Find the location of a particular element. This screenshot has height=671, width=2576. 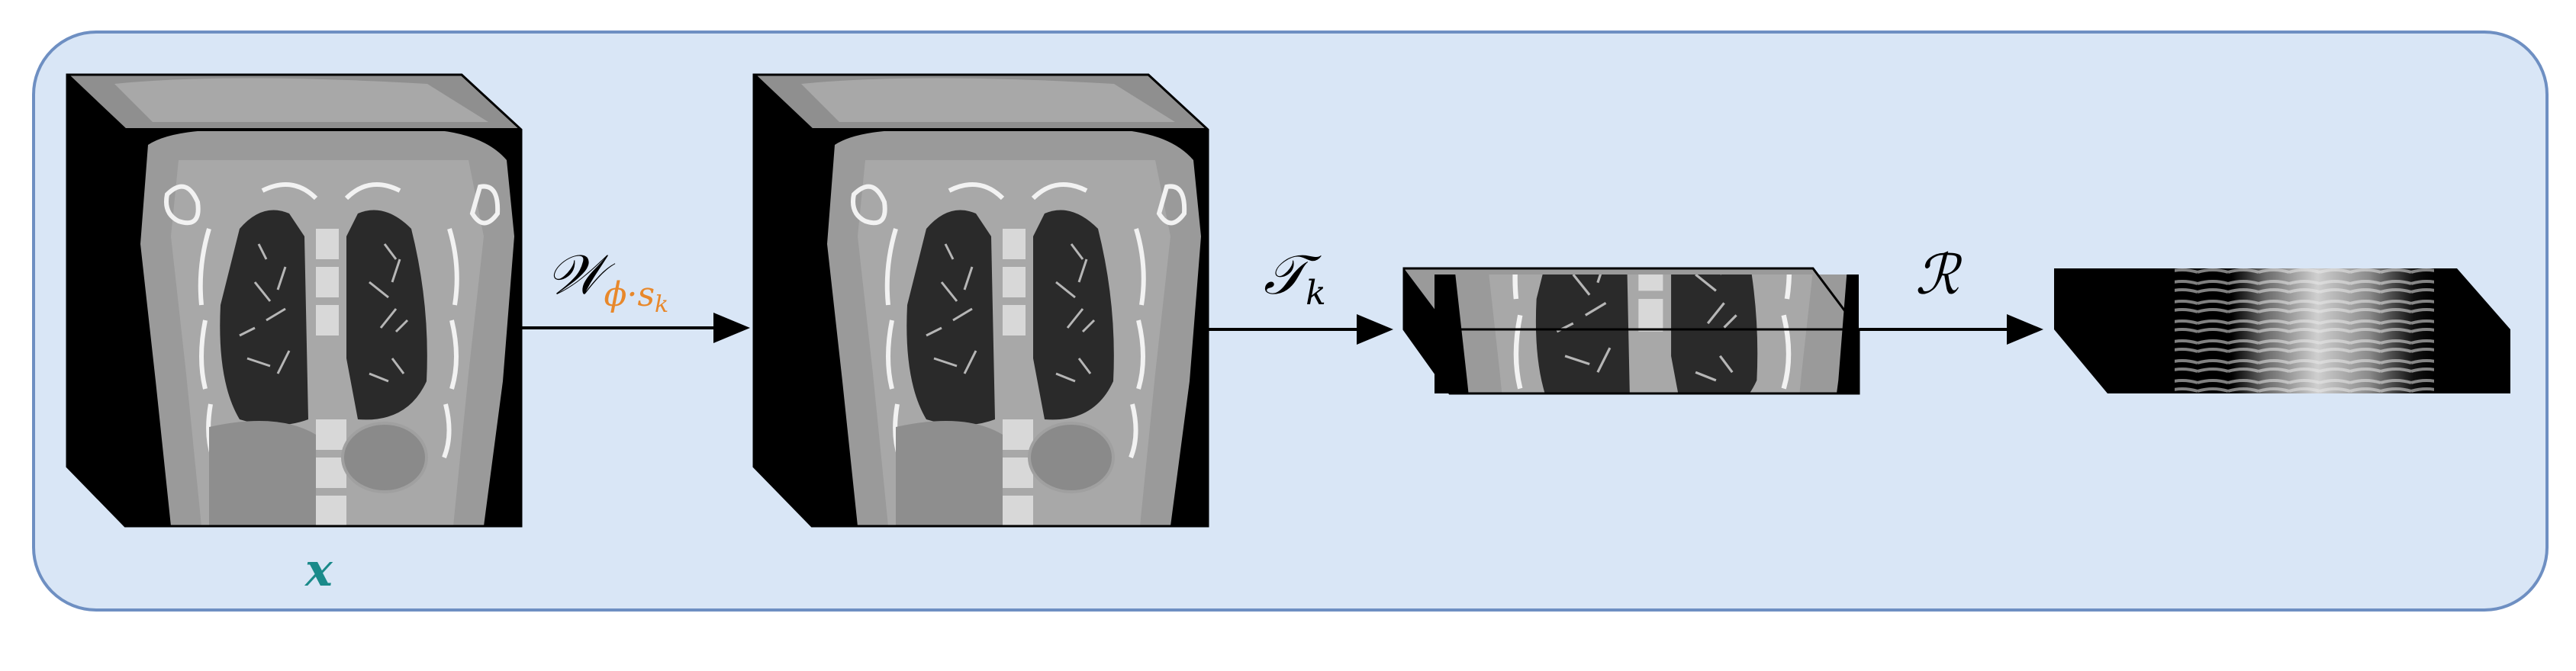

input-volume-label: x is located at coordinates (318, 570).